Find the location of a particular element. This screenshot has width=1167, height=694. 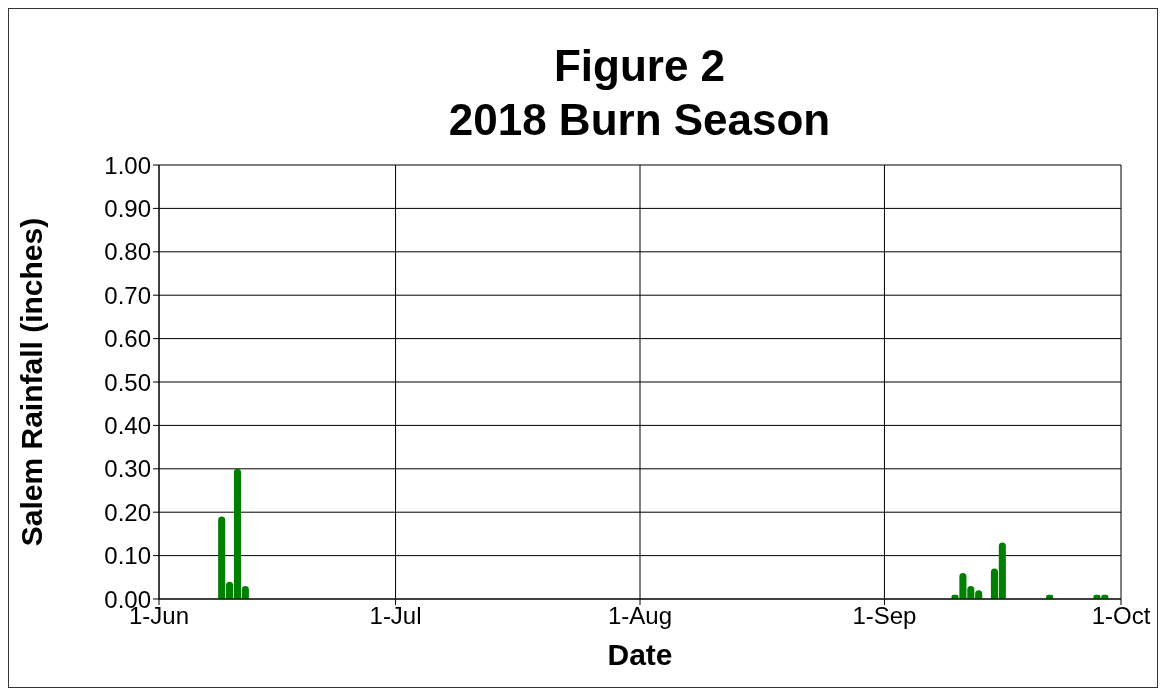

y-tick-label: 0.90 is located at coordinates (127, 208).